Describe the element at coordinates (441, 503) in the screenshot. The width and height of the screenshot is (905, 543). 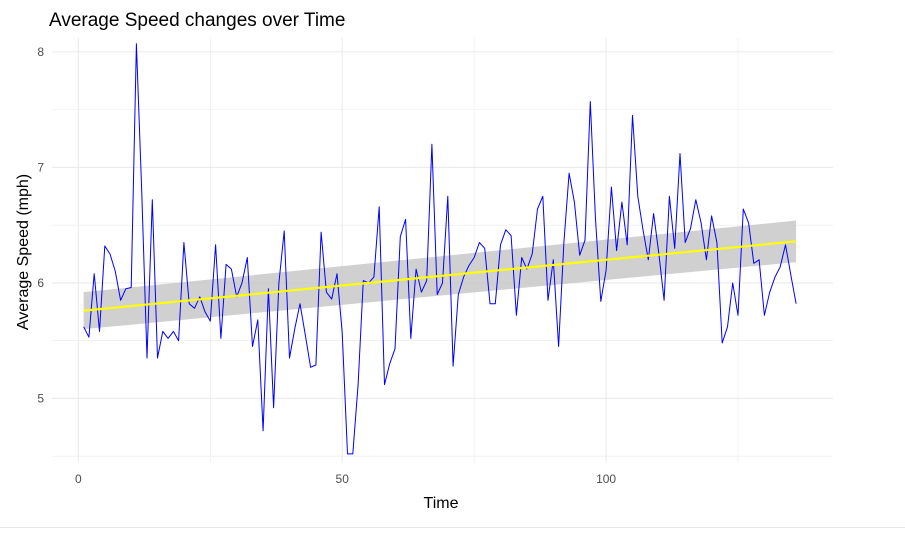
I see `x-axis-label: Time` at that location.